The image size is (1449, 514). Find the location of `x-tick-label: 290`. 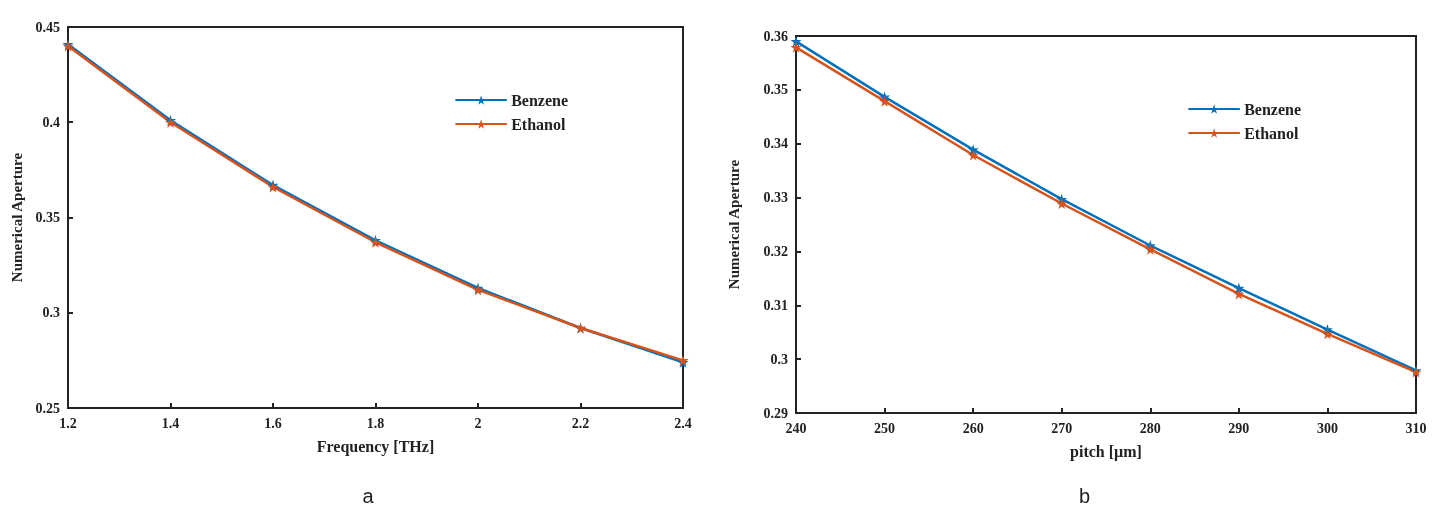

x-tick-label: 290 is located at coordinates (1239, 428).